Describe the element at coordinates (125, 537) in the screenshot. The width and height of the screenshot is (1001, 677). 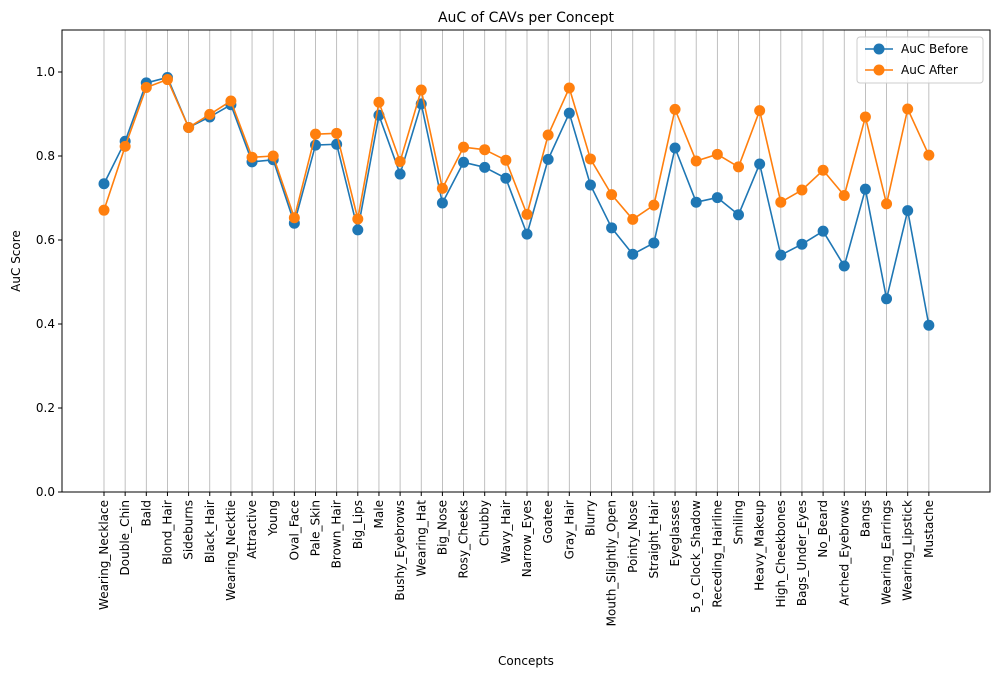
I see `x-tick-label: Double_Chin` at that location.